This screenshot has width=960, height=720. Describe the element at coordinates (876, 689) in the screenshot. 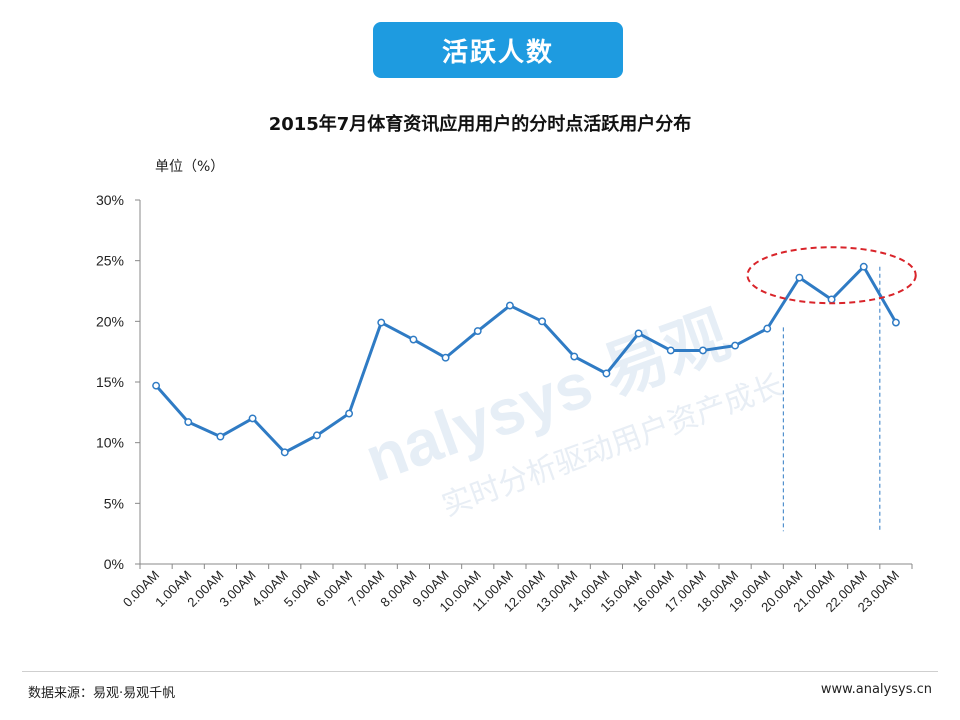

I see `site-url: www.analysys.cn` at that location.